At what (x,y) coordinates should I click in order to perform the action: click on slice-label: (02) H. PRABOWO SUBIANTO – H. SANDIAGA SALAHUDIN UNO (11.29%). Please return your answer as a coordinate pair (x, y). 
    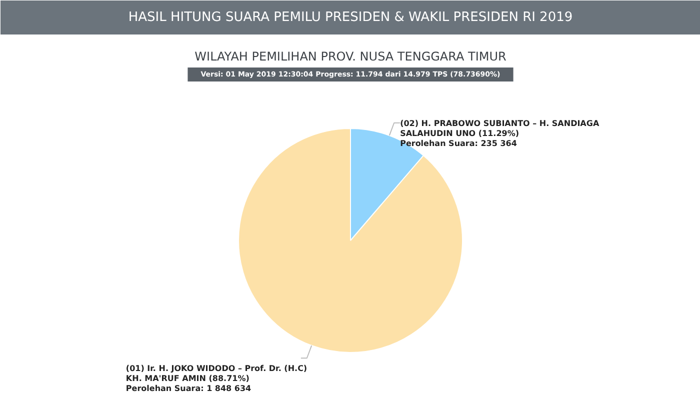
    Looking at the image, I should click on (500, 128).